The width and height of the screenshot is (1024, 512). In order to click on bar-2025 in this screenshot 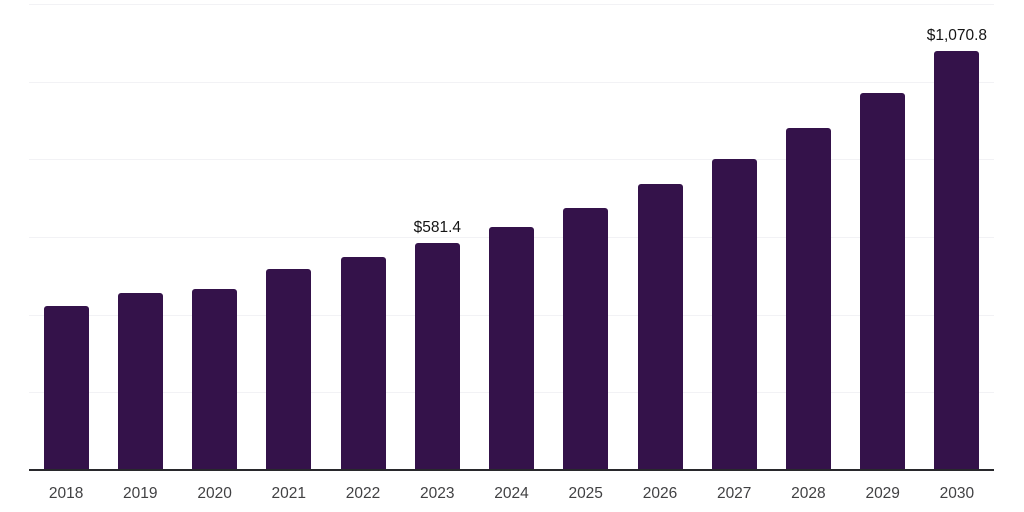, I will do `click(586, 338)`.